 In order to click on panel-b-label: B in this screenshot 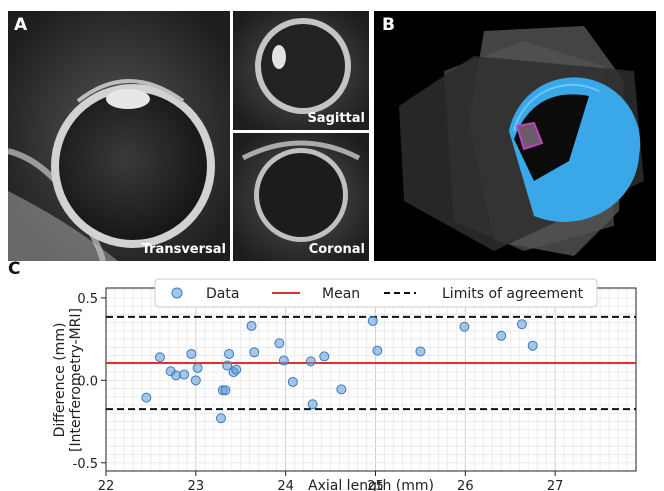, I will do `click(388, 25)`.